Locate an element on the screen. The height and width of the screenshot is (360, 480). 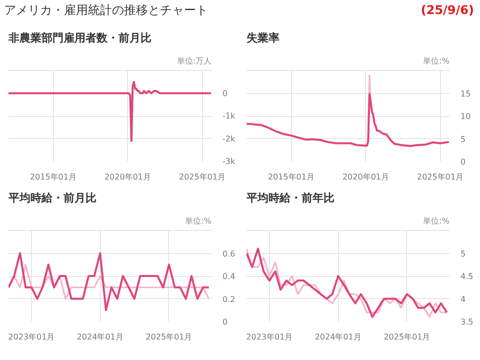
chart-title: 平均時給・前月比 is located at coordinates (52, 198).